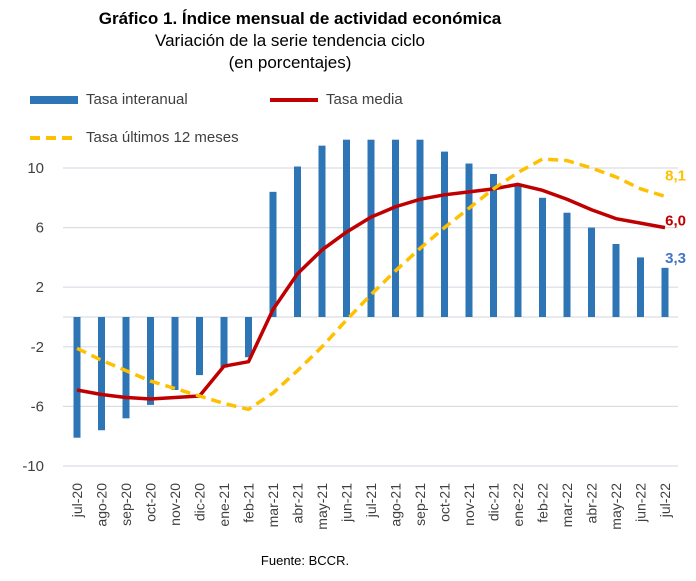 The width and height of the screenshot is (696, 581). I want to click on x-tick-label: nov-20, so click(175, 504).